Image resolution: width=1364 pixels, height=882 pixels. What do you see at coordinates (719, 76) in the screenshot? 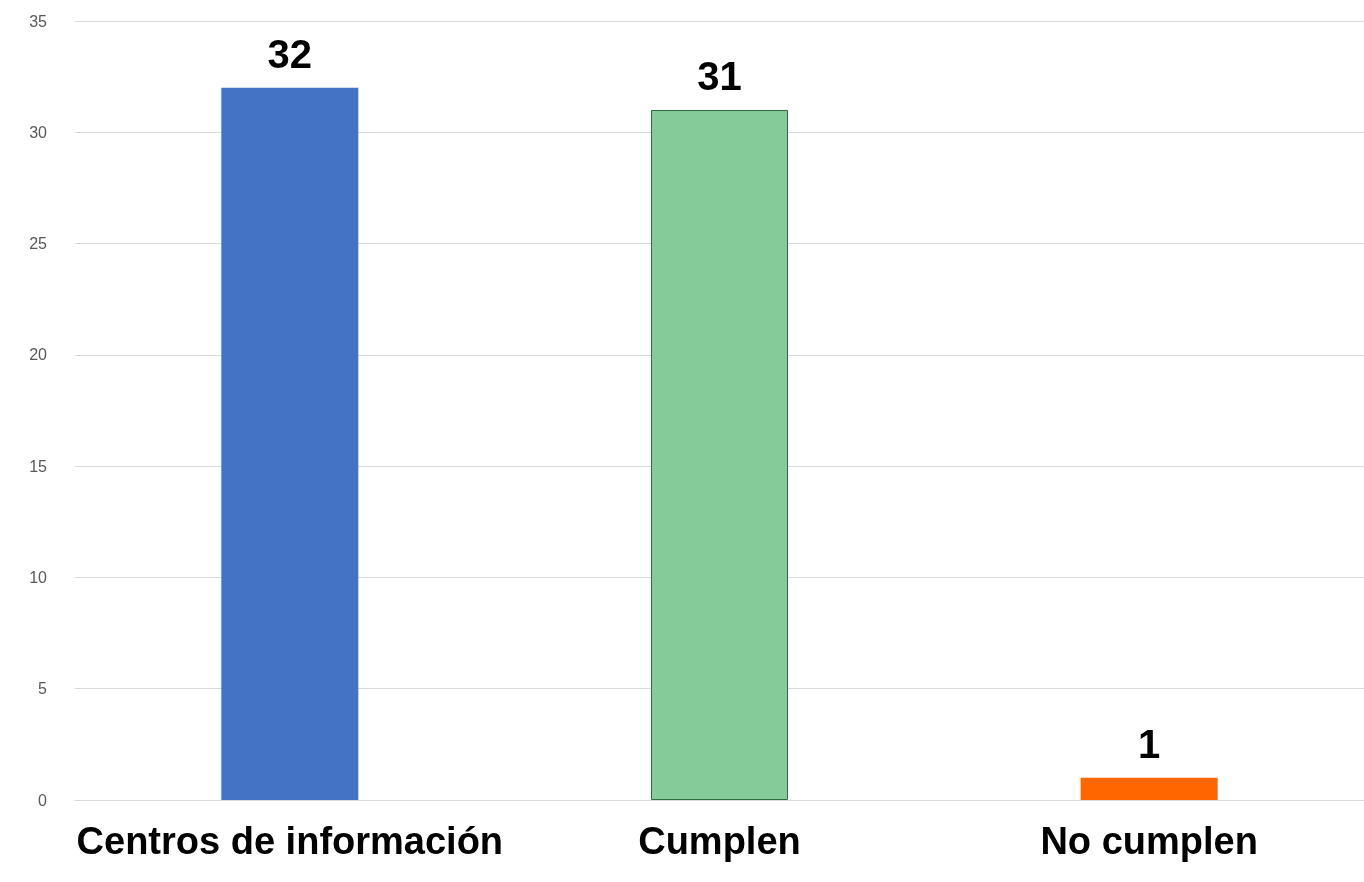
I see `data-label: 31` at bounding box center [719, 76].